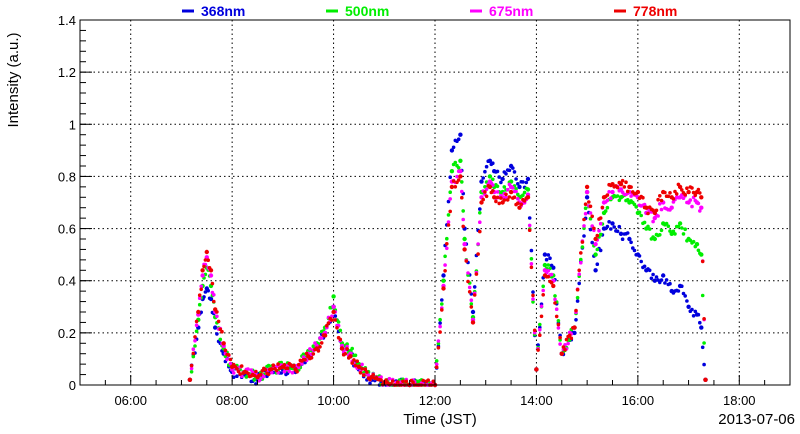 The image size is (800, 434). Describe the element at coordinates (232, 400) in the screenshot. I see `x-tick-label: 08:00` at that location.